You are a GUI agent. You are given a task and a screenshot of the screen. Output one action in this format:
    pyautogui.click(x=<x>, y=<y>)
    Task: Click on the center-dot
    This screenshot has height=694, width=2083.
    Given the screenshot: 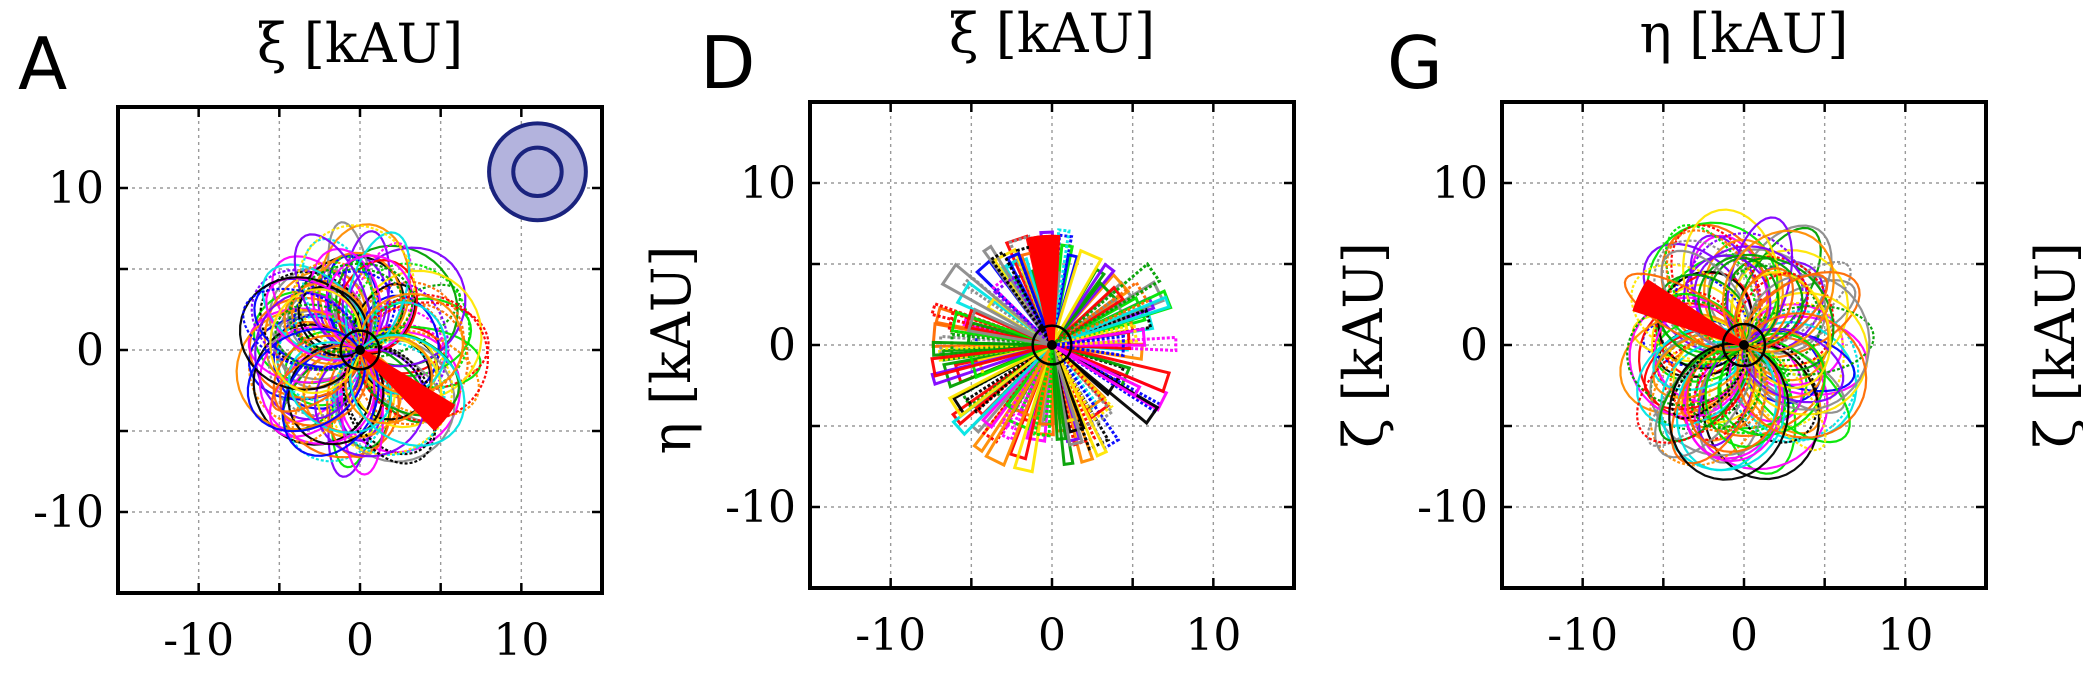 What is the action you would take?
    pyautogui.click(x=360, y=350)
    